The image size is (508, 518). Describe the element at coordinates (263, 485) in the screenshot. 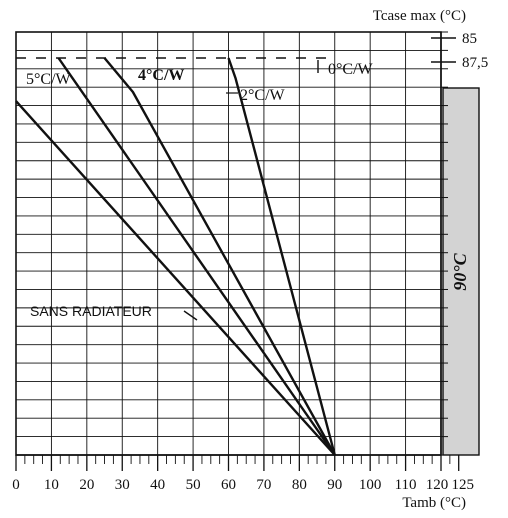

I see `x-tick-label: 70` at that location.